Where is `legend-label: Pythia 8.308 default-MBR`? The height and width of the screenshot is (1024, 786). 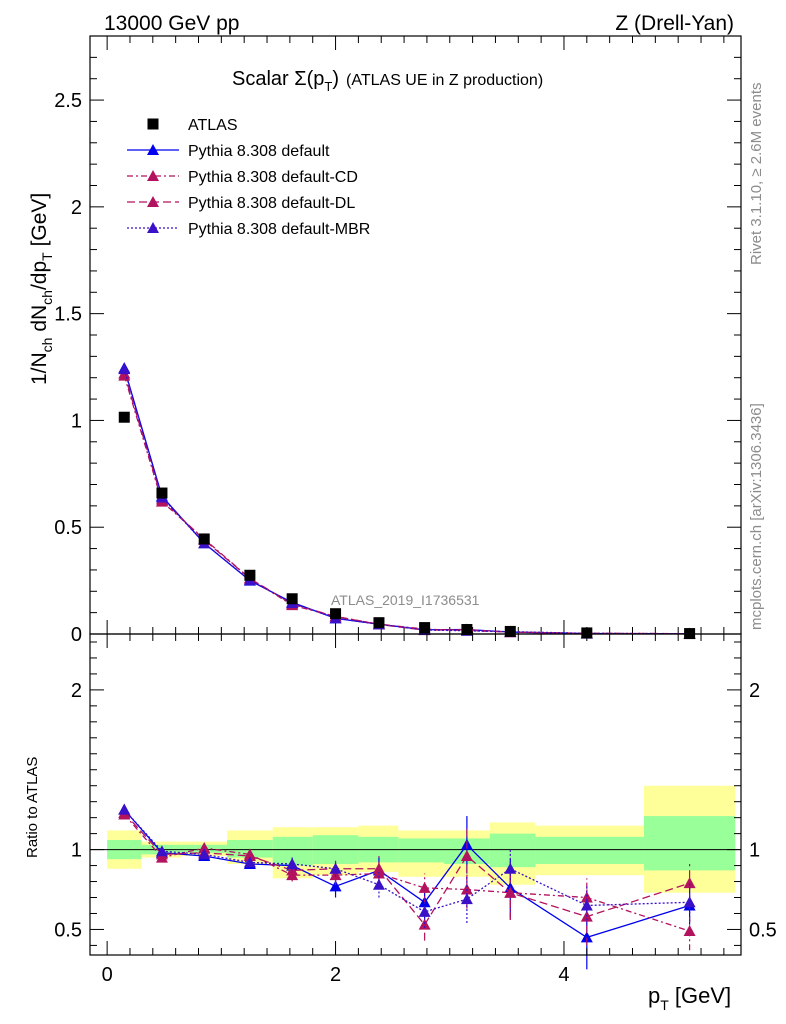 legend-label: Pythia 8.308 default-MBR is located at coordinates (279, 229).